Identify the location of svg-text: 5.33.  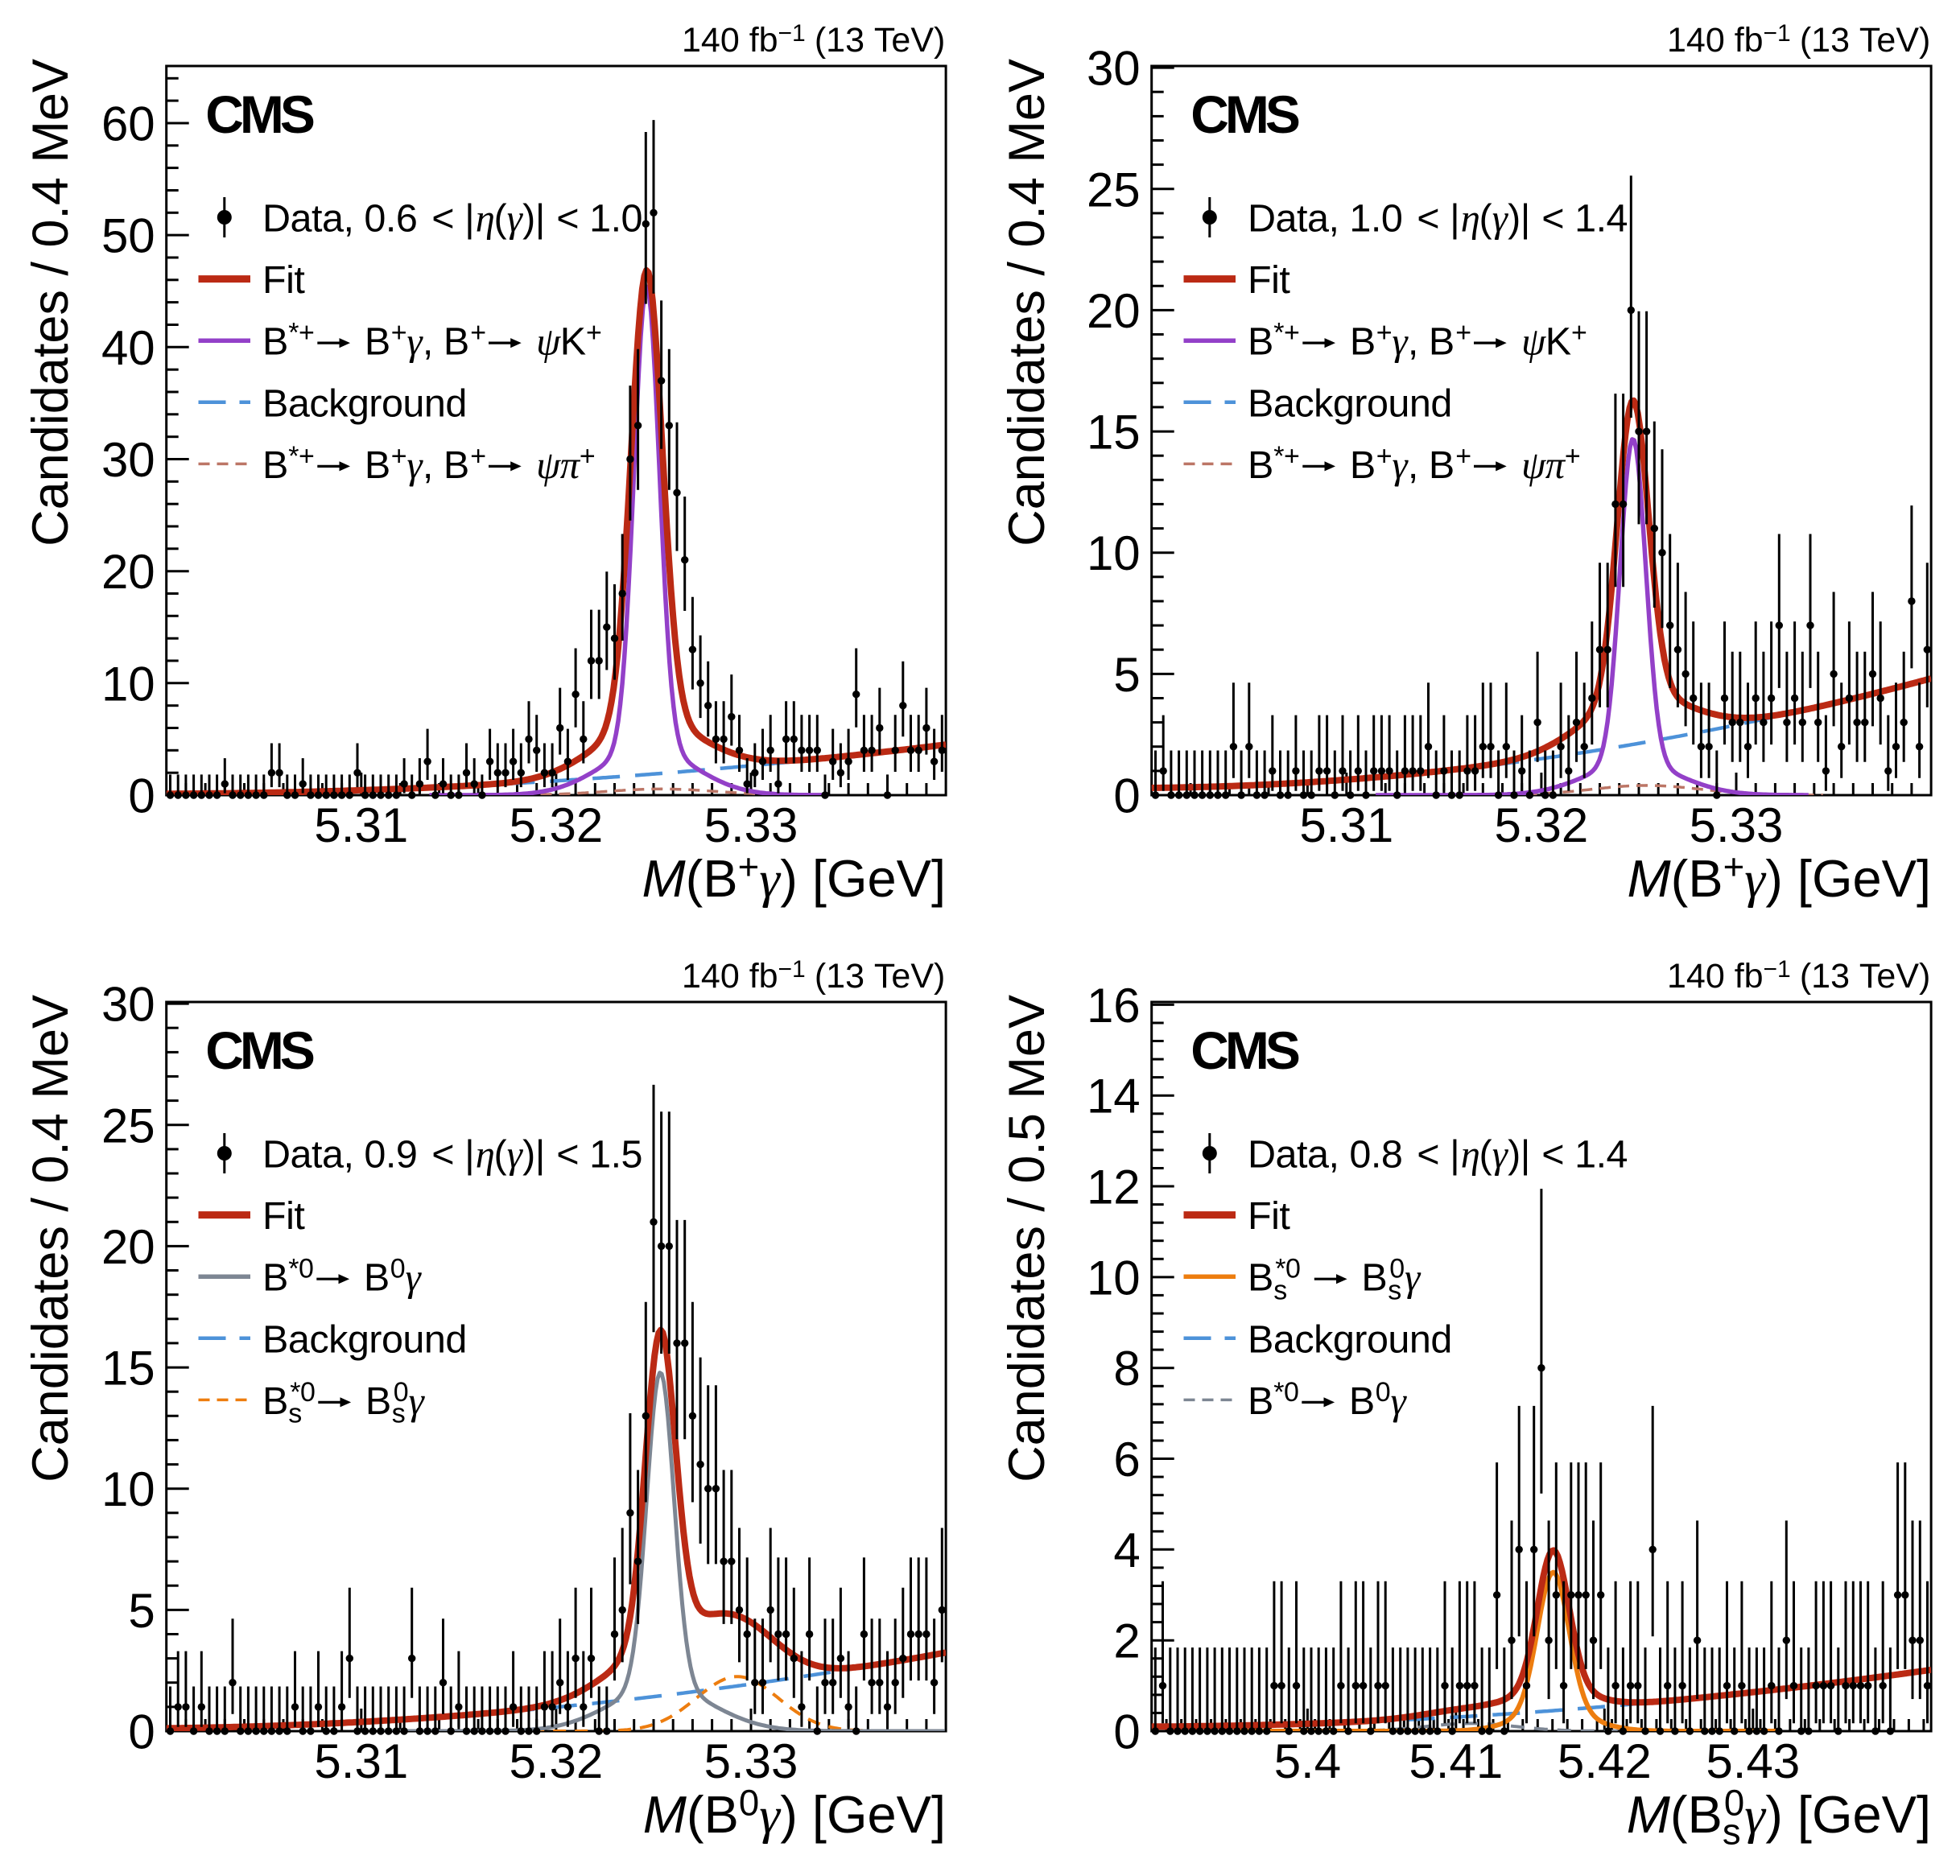
(1737, 825).